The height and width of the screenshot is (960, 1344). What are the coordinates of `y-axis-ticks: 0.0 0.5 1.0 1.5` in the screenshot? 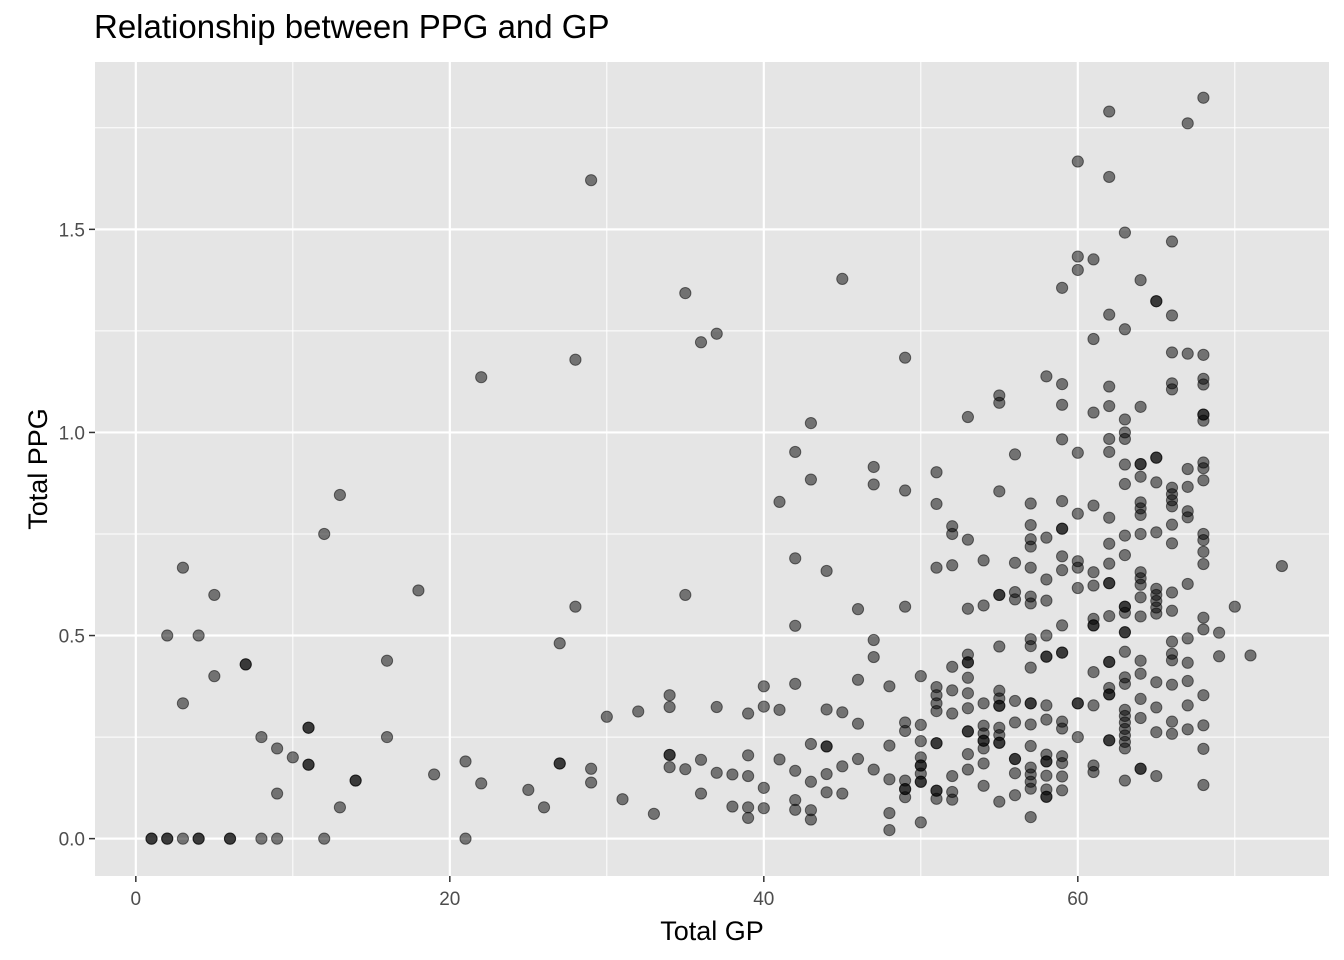 It's located at (77, 535).